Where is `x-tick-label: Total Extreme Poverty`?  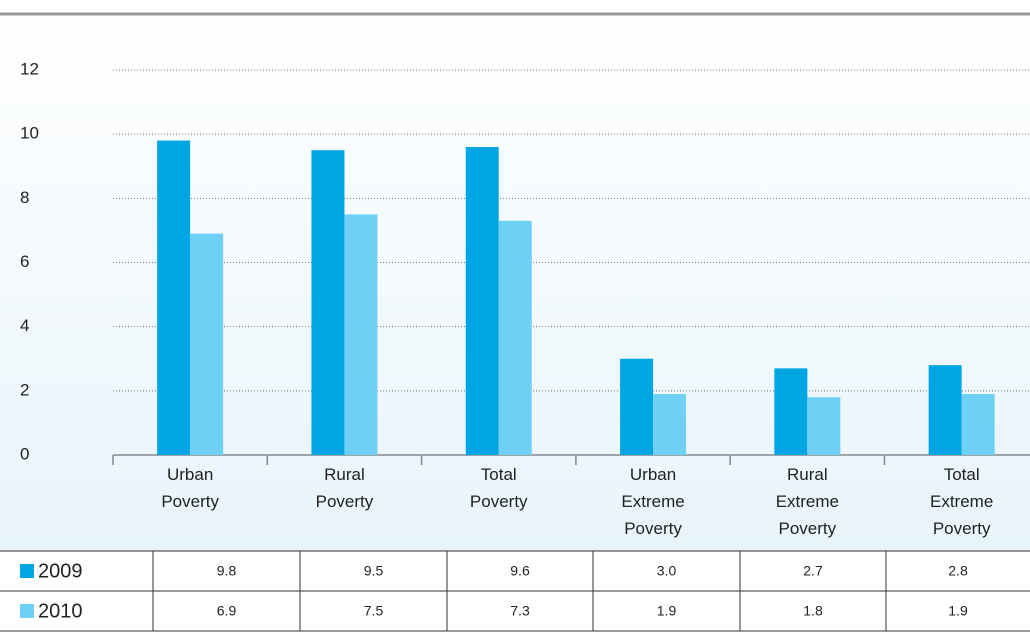
x-tick-label: Total Extreme Poverty is located at coordinates (961, 501).